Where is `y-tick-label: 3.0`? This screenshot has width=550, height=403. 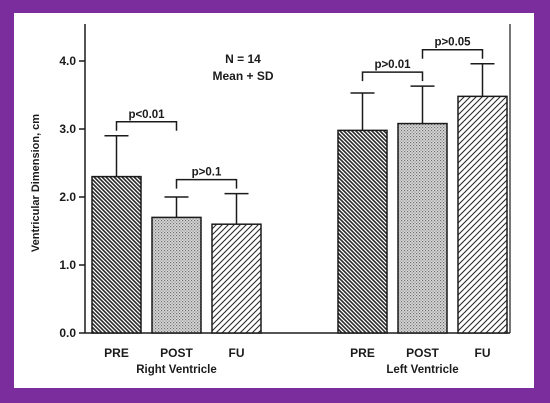 y-tick-label: 3.0 is located at coordinates (67, 129).